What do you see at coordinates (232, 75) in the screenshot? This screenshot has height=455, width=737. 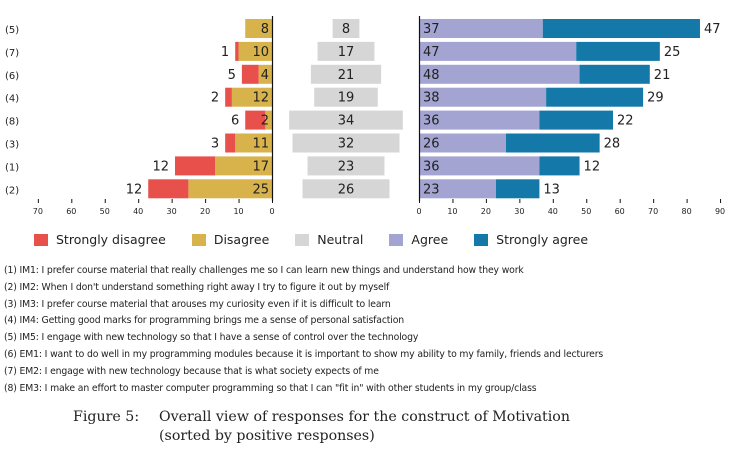 I see `label-strongly-disagree: 5` at bounding box center [232, 75].